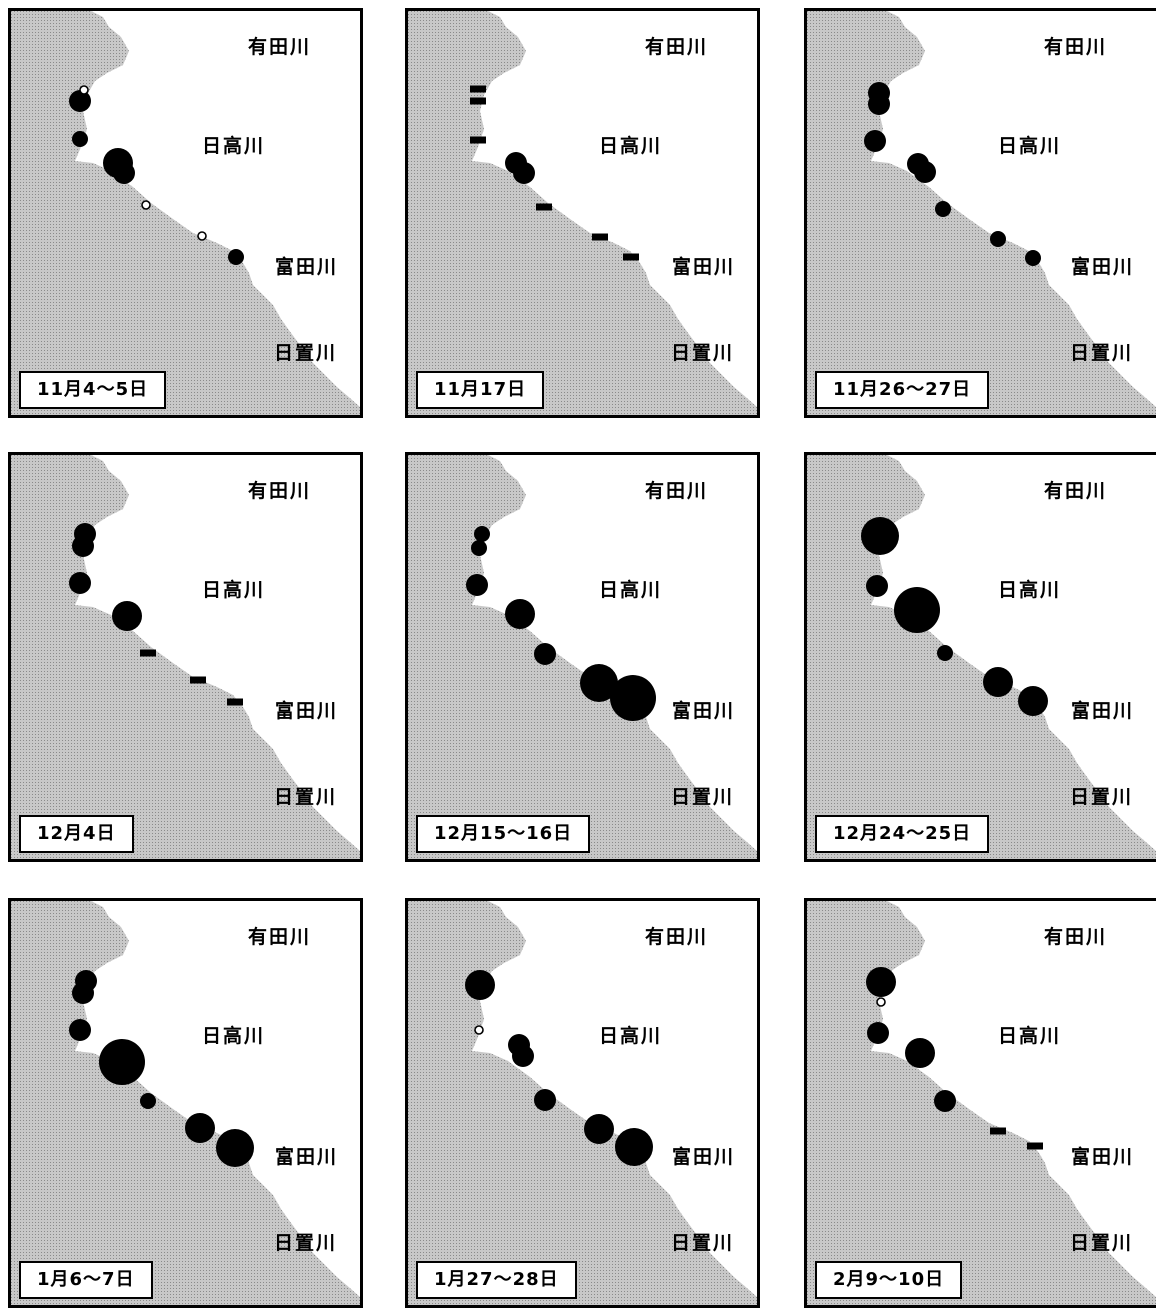  I want to click on map-panel: 有田川日高川富田川日置川 12月15～16日, so click(582, 657).